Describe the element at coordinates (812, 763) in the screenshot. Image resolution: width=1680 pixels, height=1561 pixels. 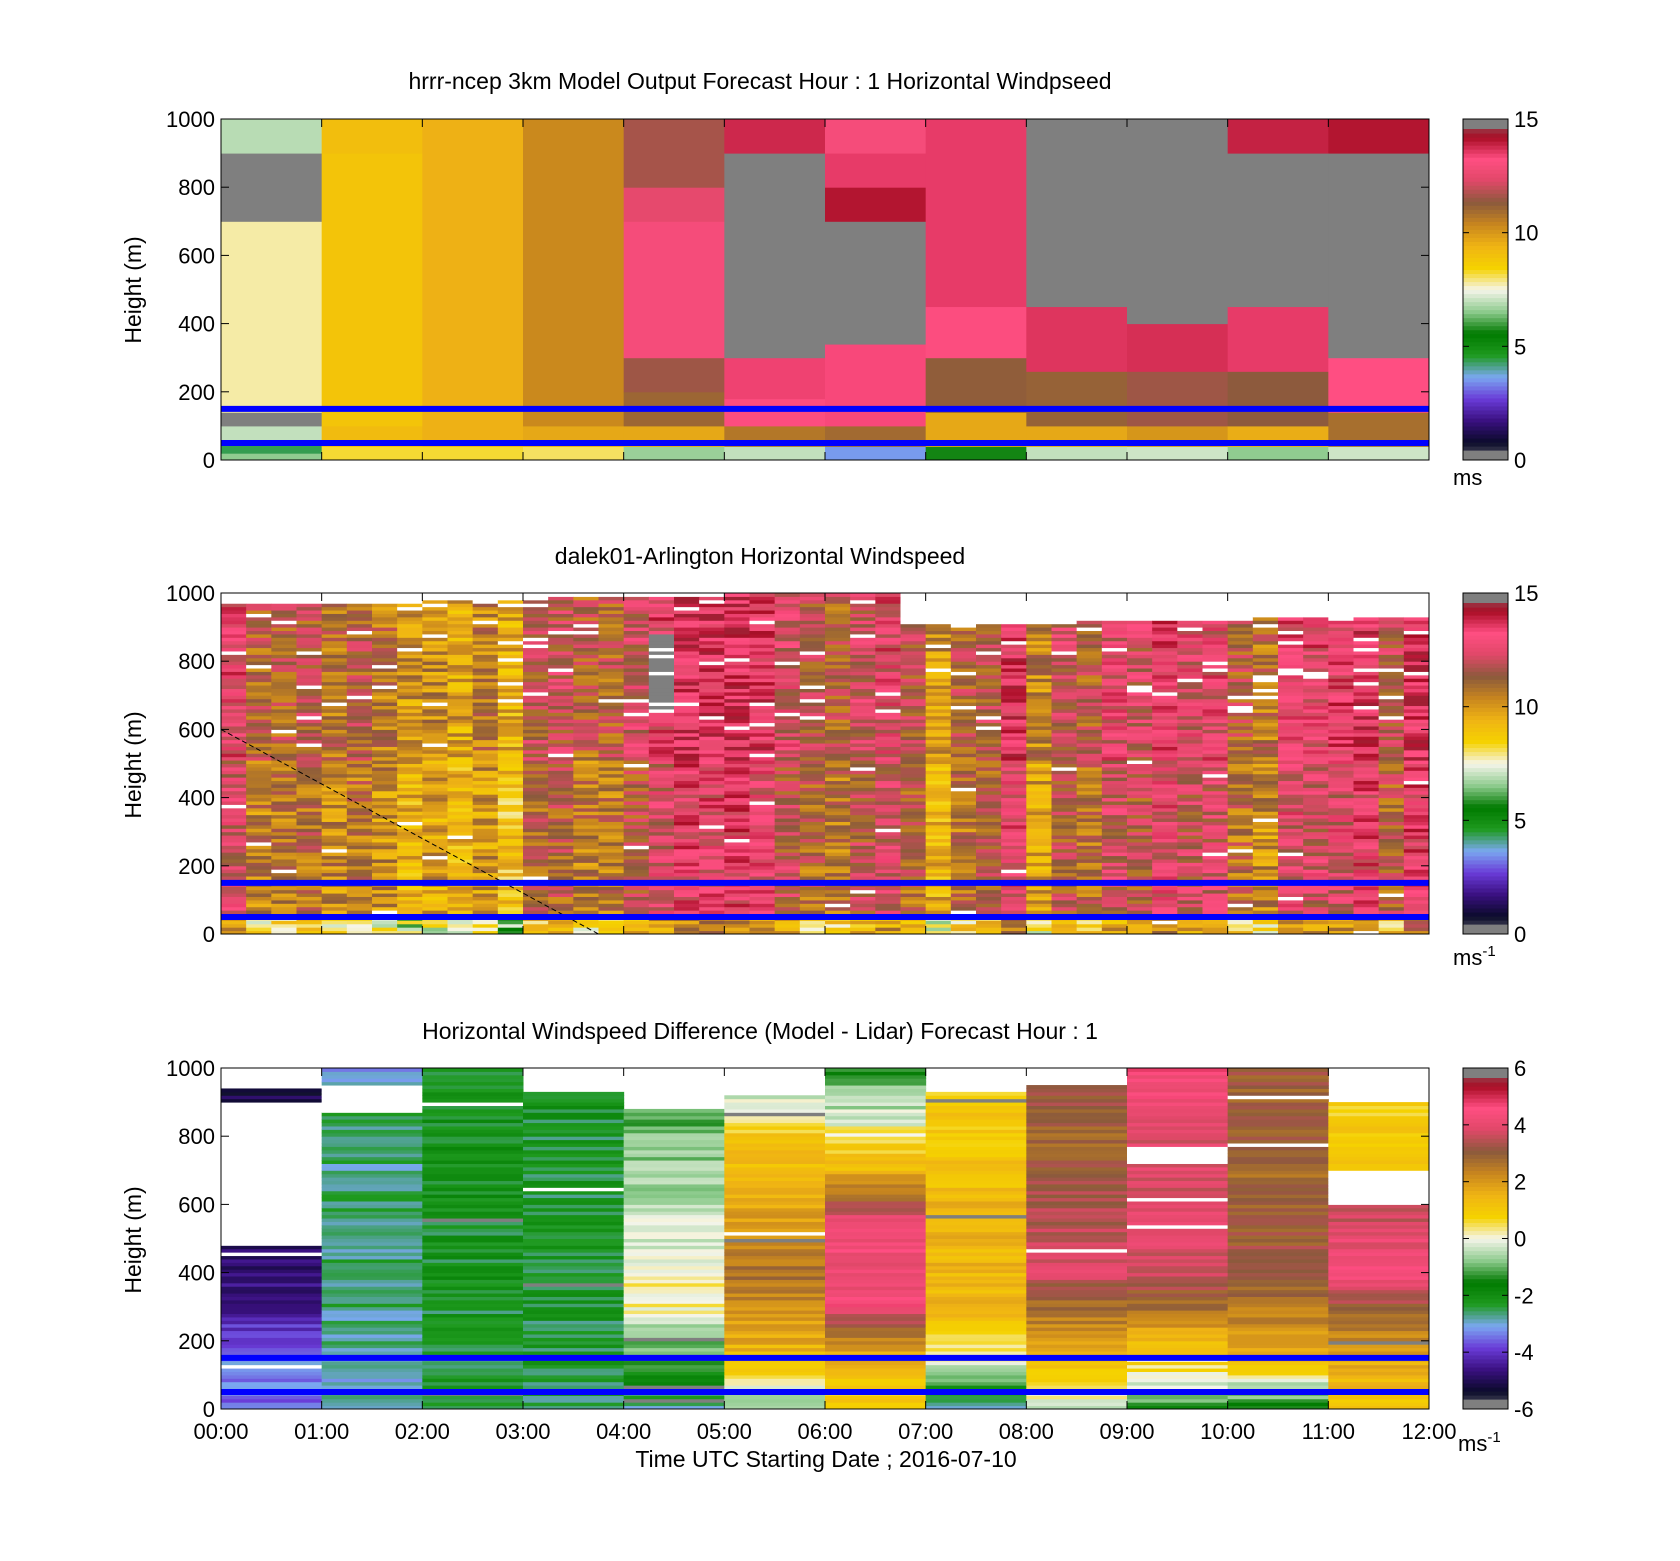
I see `heatmap-column` at that location.